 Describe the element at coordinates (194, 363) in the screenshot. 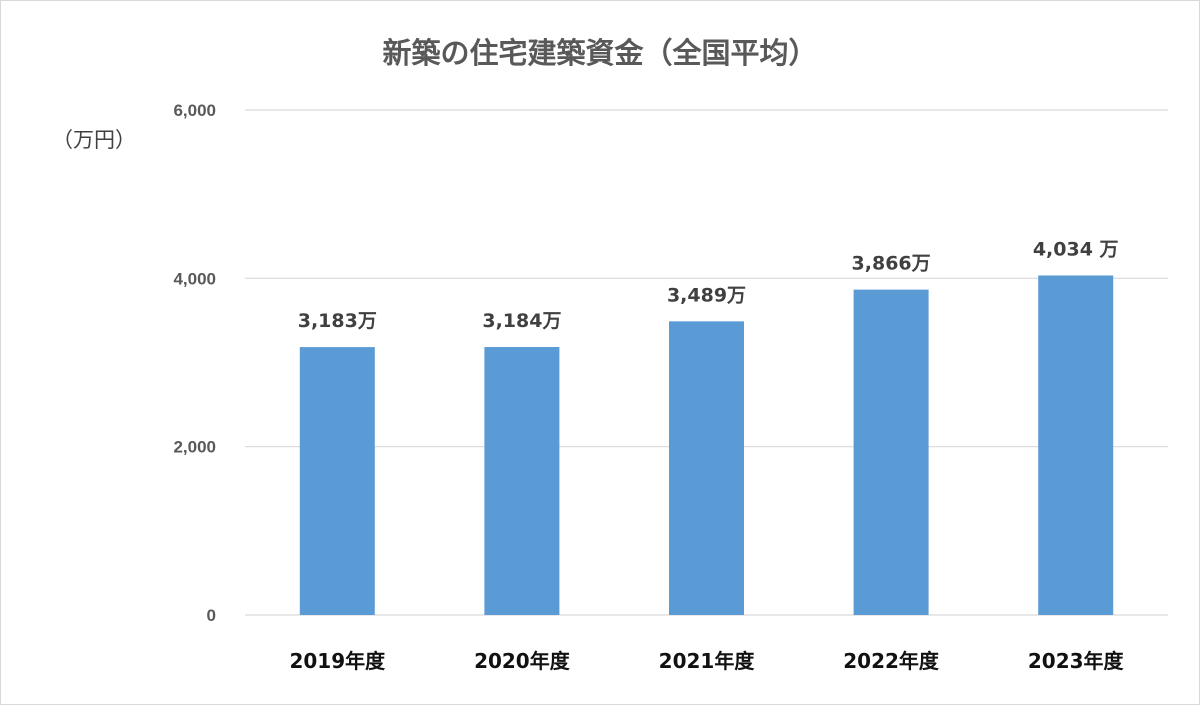

I see `y-axis-ticks: 0 2,000 4,000 6,000` at that location.